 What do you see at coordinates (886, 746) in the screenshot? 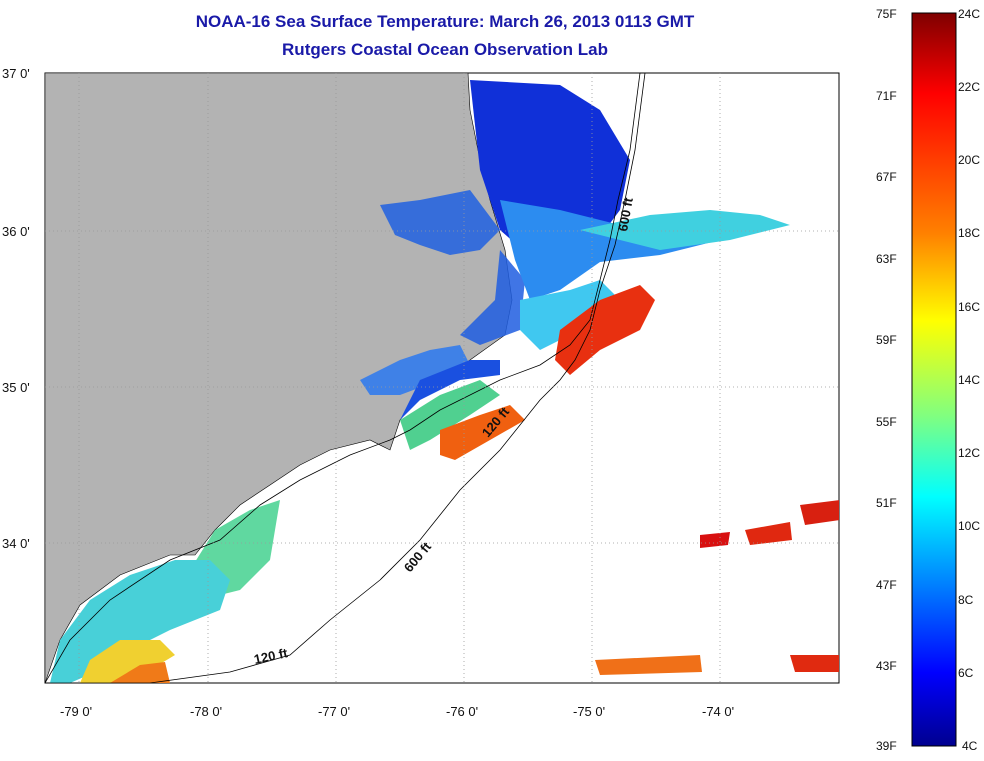
I see `cb-f-9: 39F` at bounding box center [886, 746].